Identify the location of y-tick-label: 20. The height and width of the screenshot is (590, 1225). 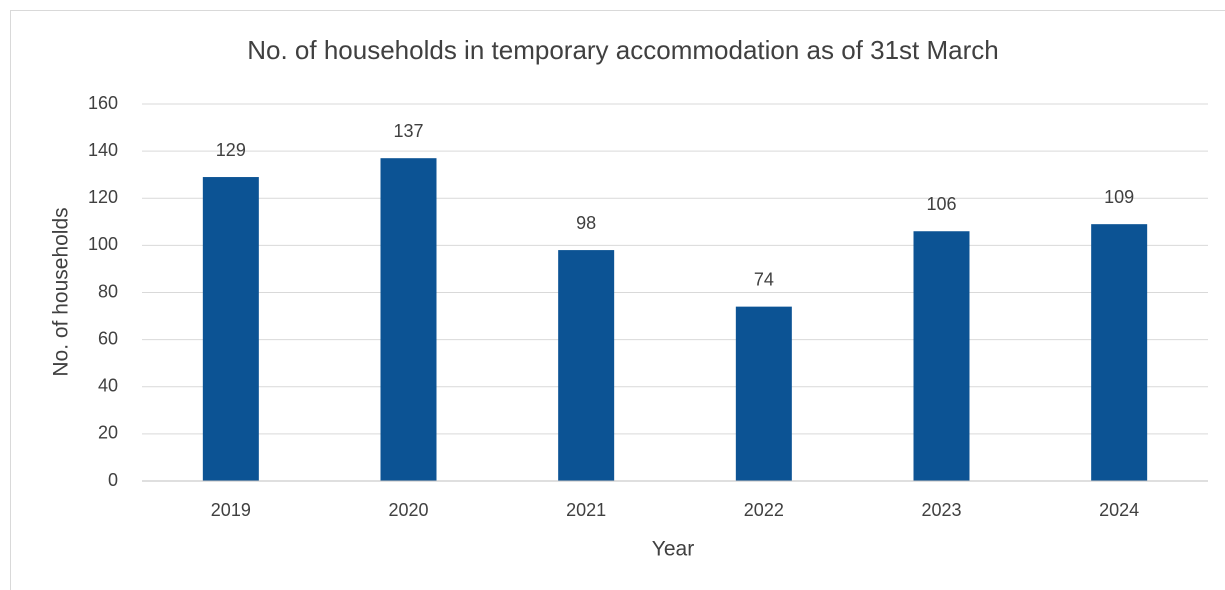
(108, 433).